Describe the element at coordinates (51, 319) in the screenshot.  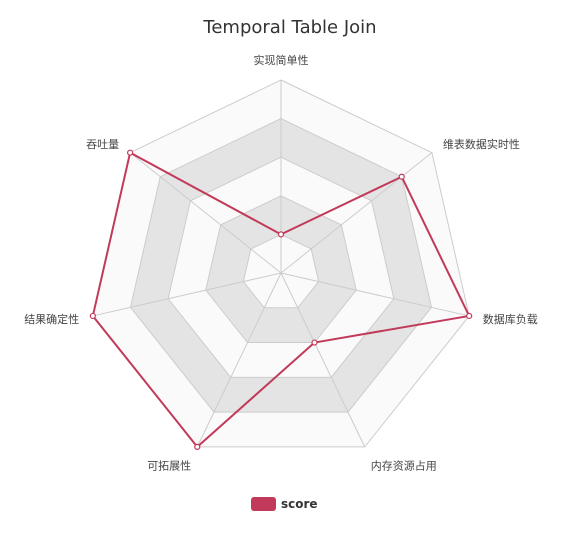
I see `axis-label: 结果确定性` at that location.